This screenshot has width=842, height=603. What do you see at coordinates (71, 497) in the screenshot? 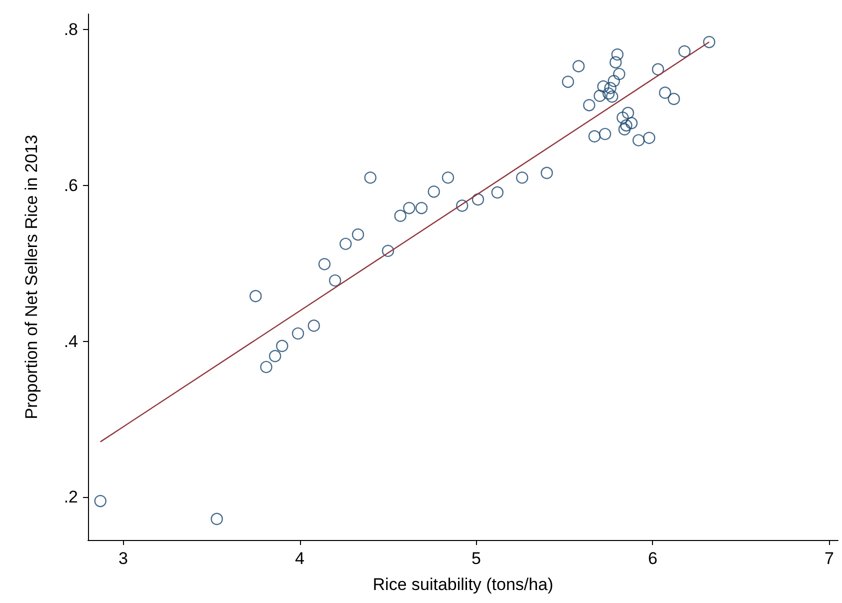
I see `y-tick-label: .2` at bounding box center [71, 497].